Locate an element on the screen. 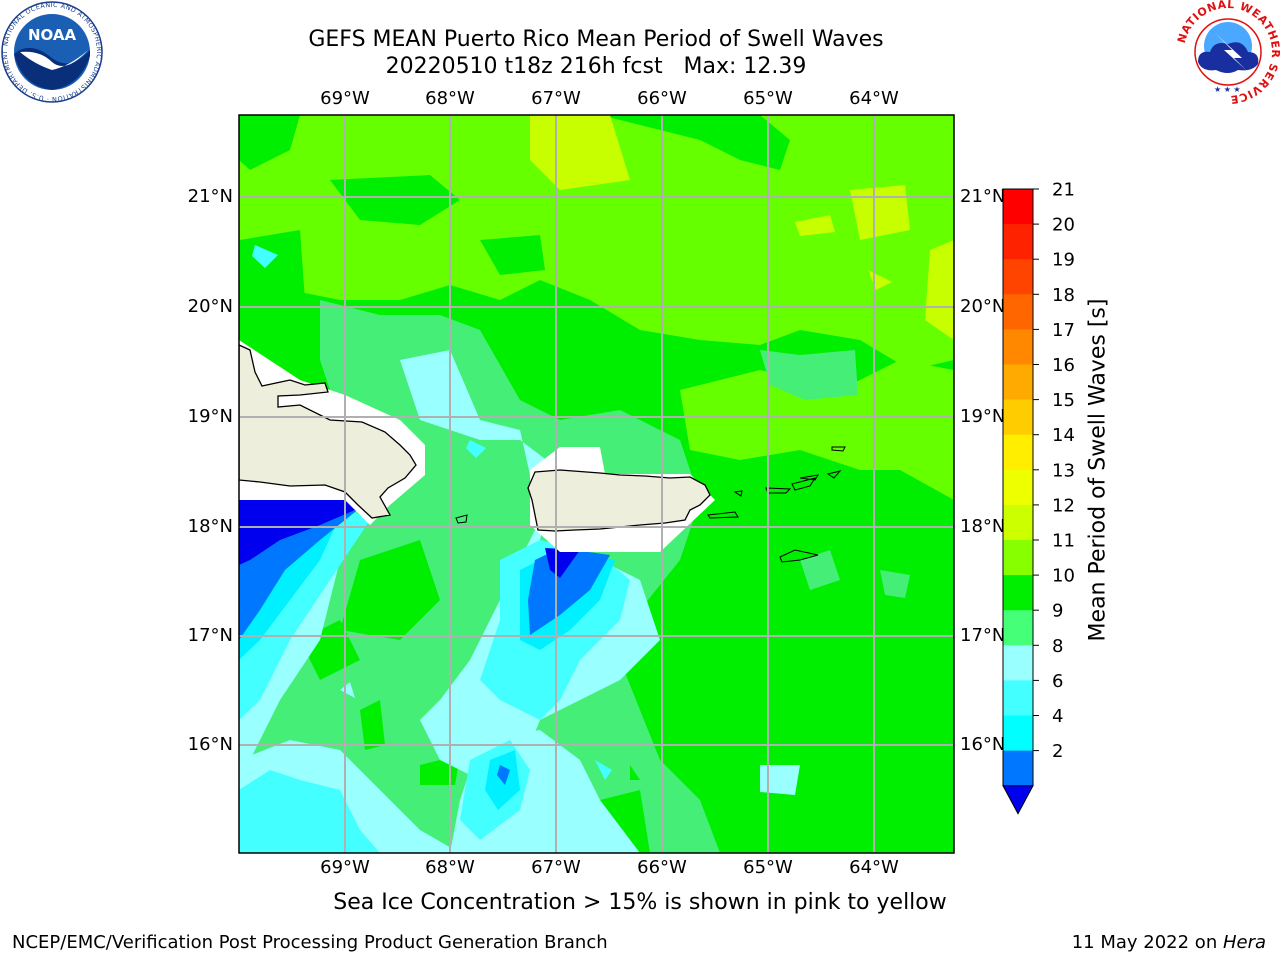 Image resolution: width=1280 pixels, height=960 pixels. colorbar-tick-label: 9 is located at coordinates (1057, 611).